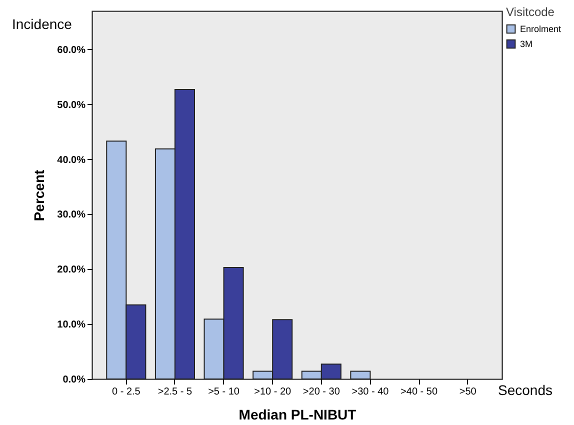 The width and height of the screenshot is (574, 425). What do you see at coordinates (175, 392) in the screenshot?
I see `x-tick-label: >2.5 - 5` at bounding box center [175, 392].